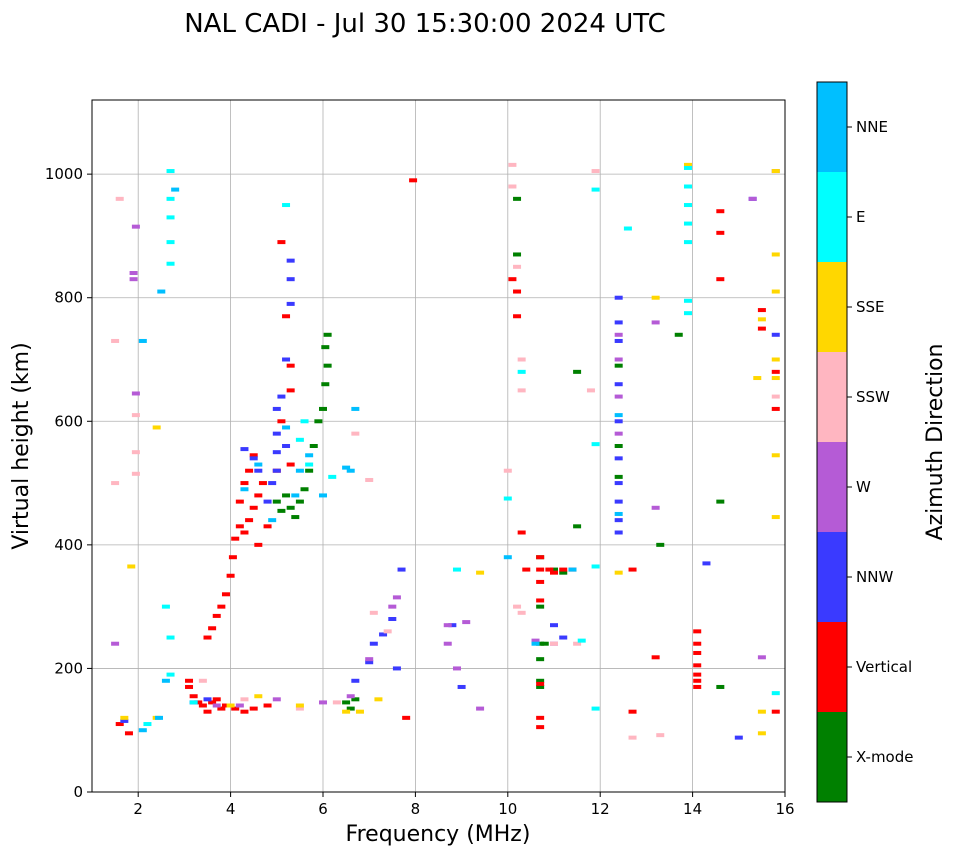 This screenshot has height=857, width=958. I want to click on y-tick-label: 800, so click(68, 298).